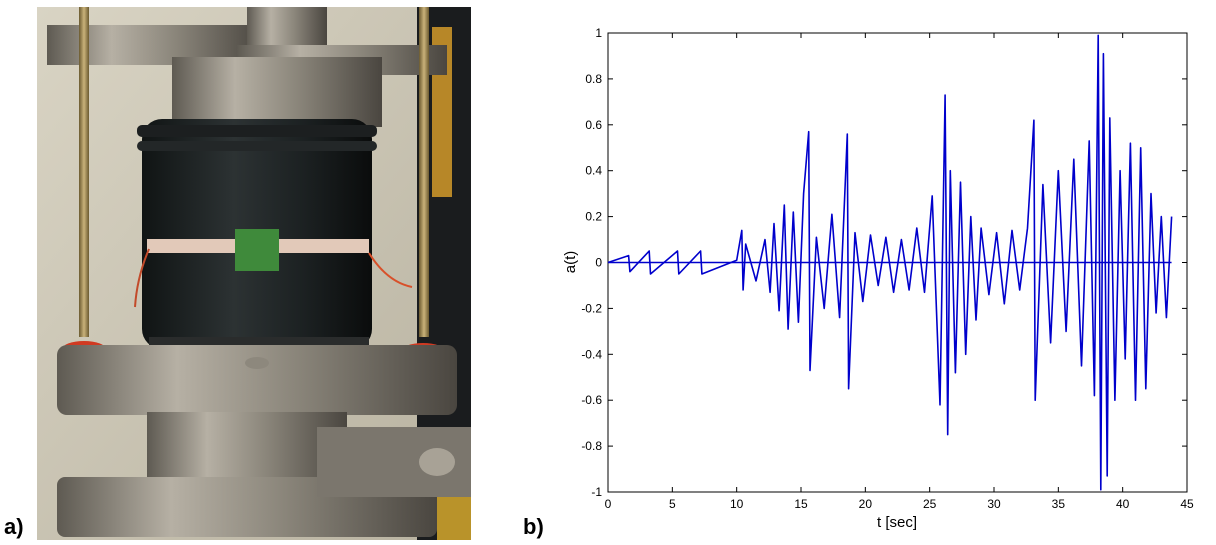  Describe the element at coordinates (593, 171) in the screenshot. I see `y-tick-label: 0.4` at that location.